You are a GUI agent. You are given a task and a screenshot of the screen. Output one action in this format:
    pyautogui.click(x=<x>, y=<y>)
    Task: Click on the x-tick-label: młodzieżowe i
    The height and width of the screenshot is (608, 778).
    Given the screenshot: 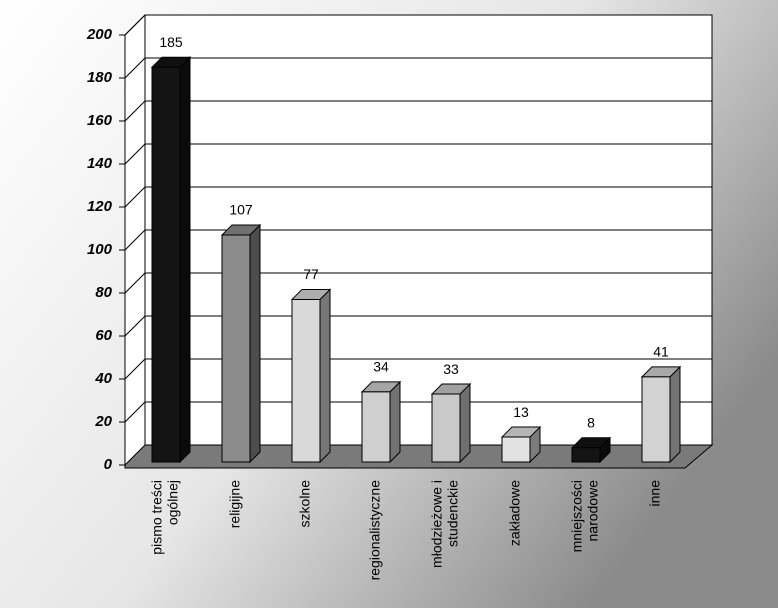 What is the action you would take?
    pyautogui.click(x=437, y=524)
    